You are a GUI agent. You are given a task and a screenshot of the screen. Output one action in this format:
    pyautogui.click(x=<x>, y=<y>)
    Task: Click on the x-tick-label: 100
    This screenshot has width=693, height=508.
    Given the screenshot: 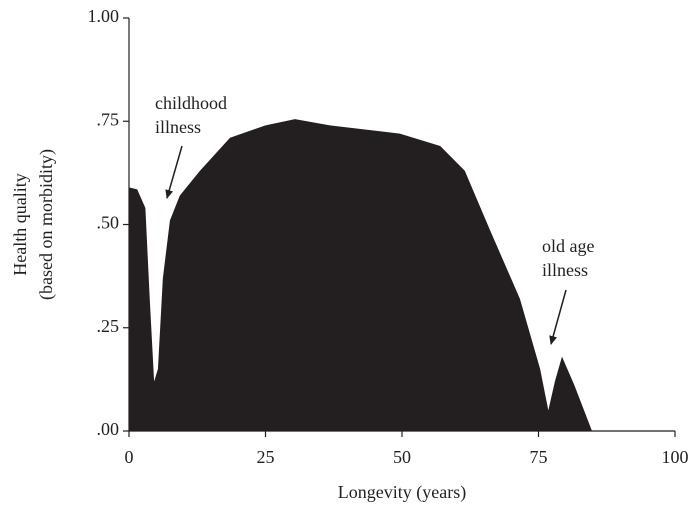 What is the action you would take?
    pyautogui.click(x=675, y=457)
    